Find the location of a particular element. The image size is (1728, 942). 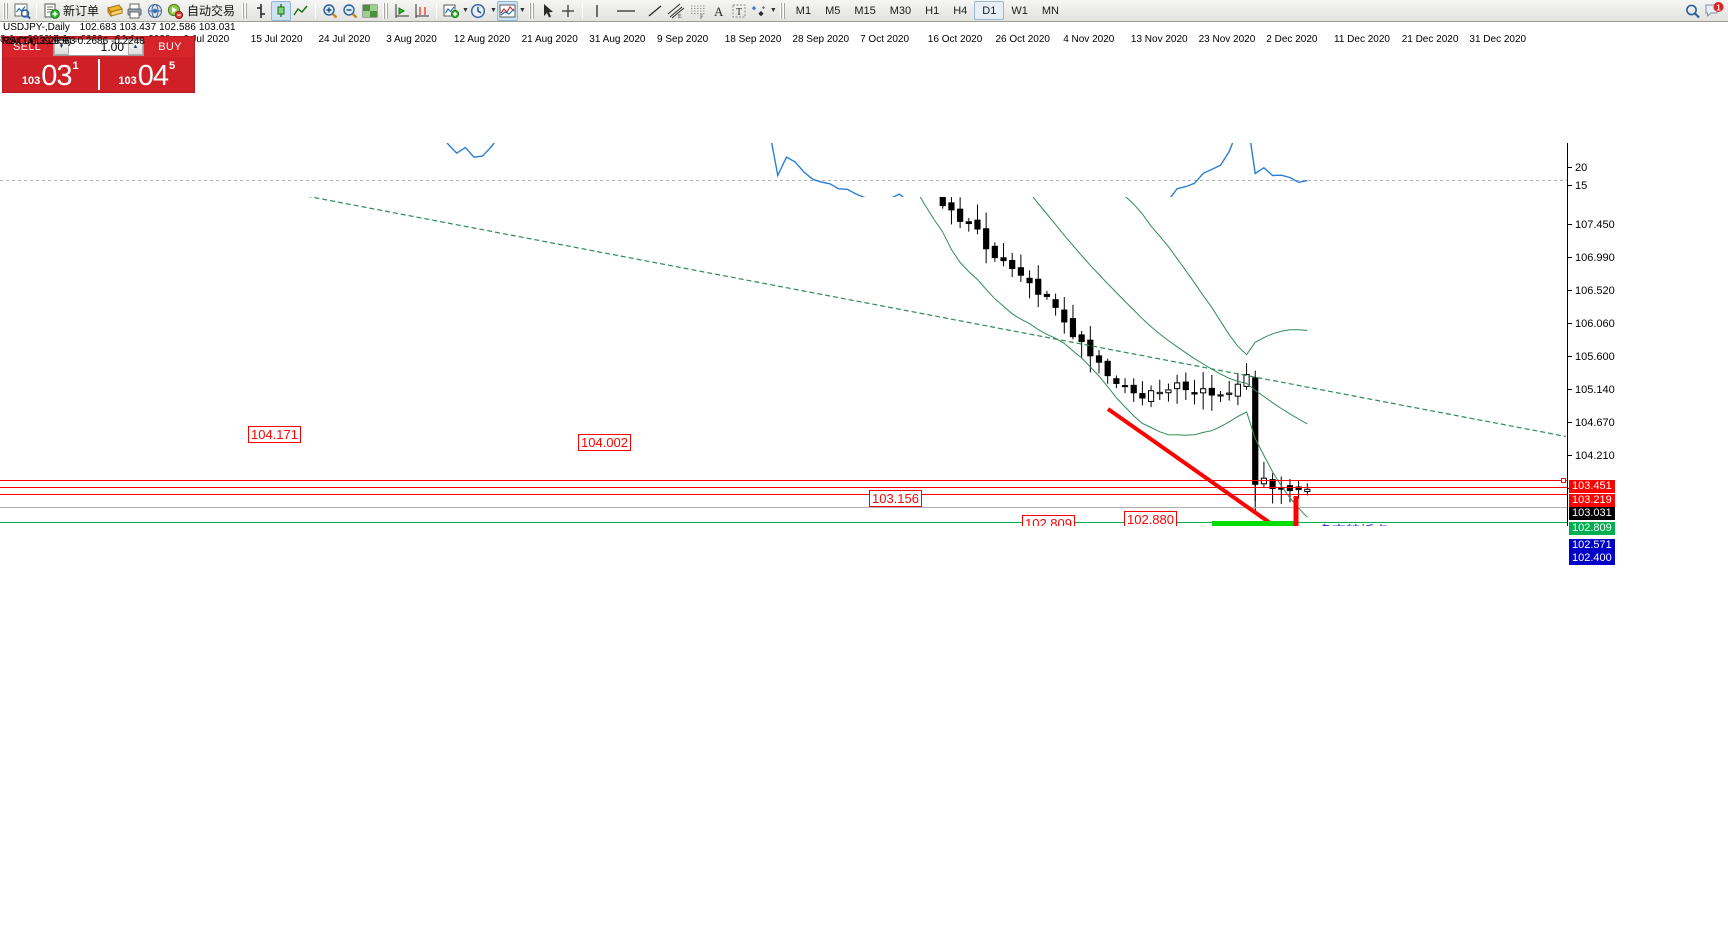

text-label-icon: T is located at coordinates (739, 11).